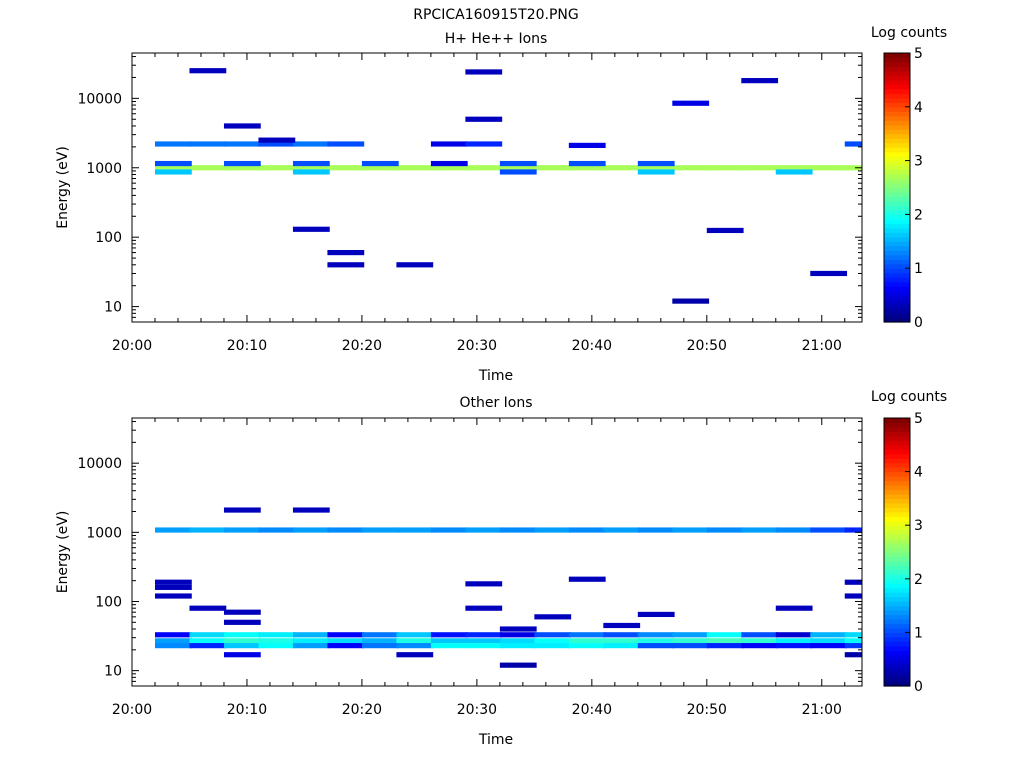 Image resolution: width=1024 pixels, height=768 pixels. What do you see at coordinates (132, 346) in the screenshot?
I see `x-tick-label: 20:00` at bounding box center [132, 346].